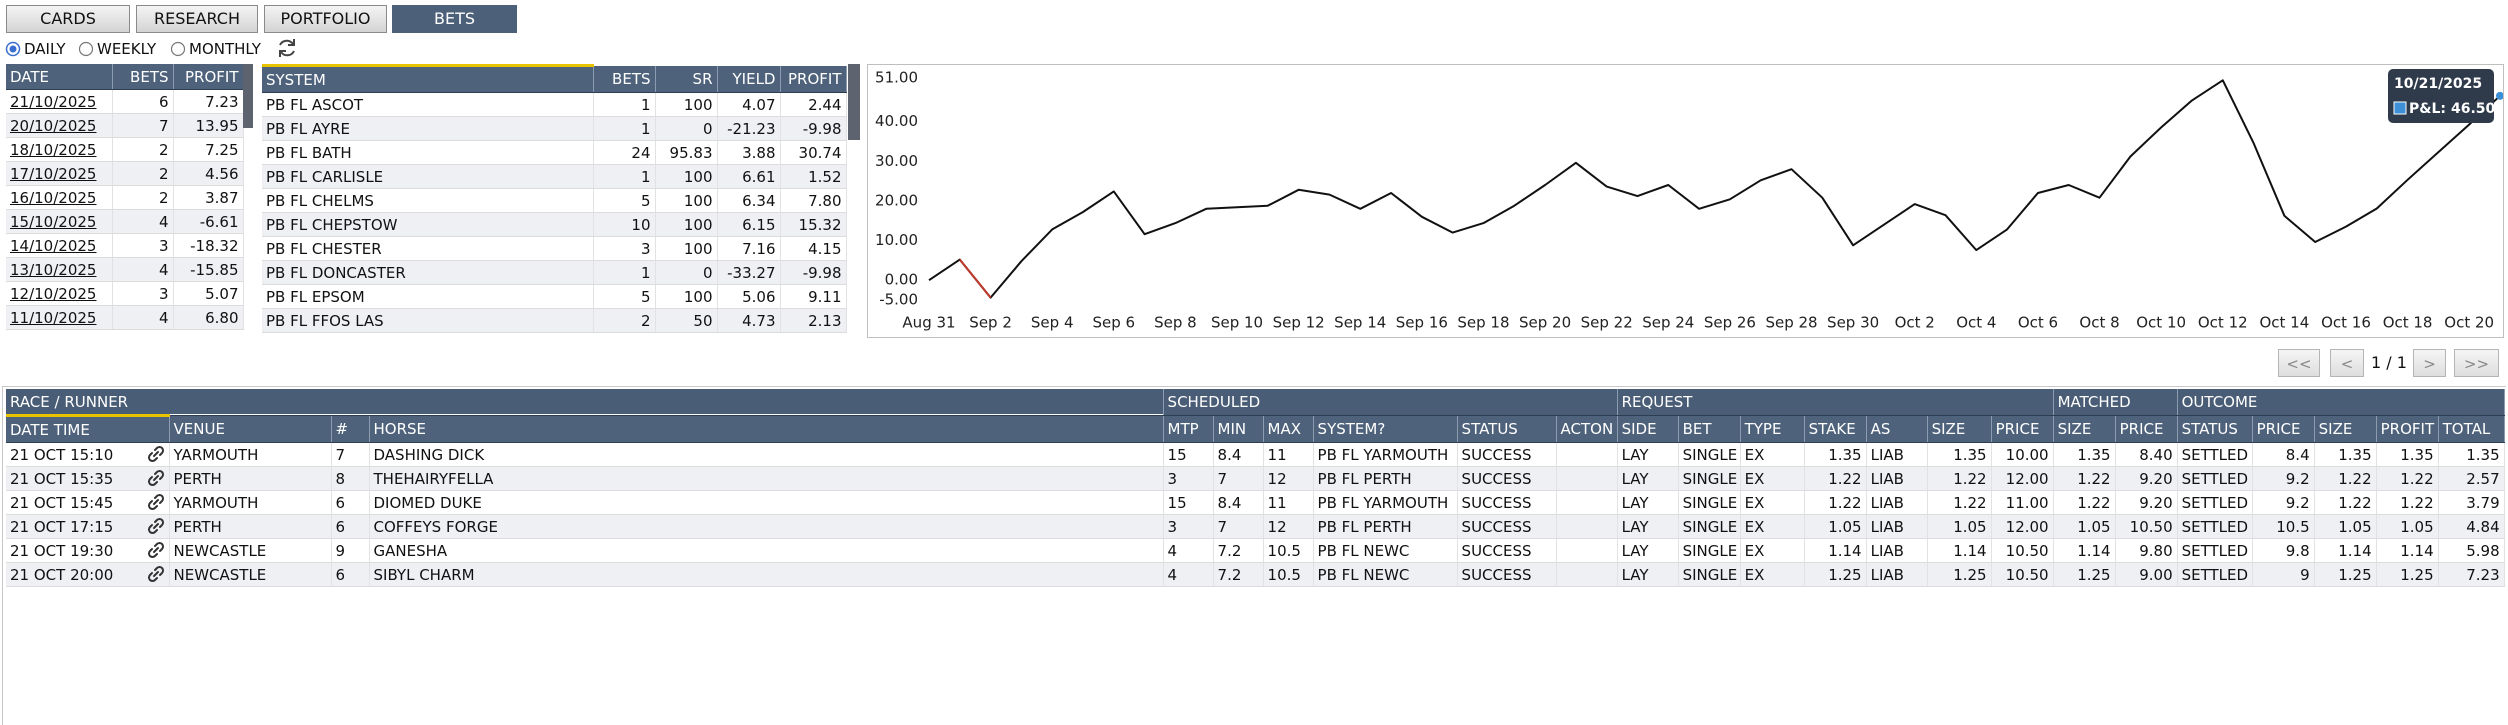 Image resolution: width=2508 pixels, height=725 pixels. What do you see at coordinates (350, 454) in the screenshot?
I see `table-cell: 7` at bounding box center [350, 454].